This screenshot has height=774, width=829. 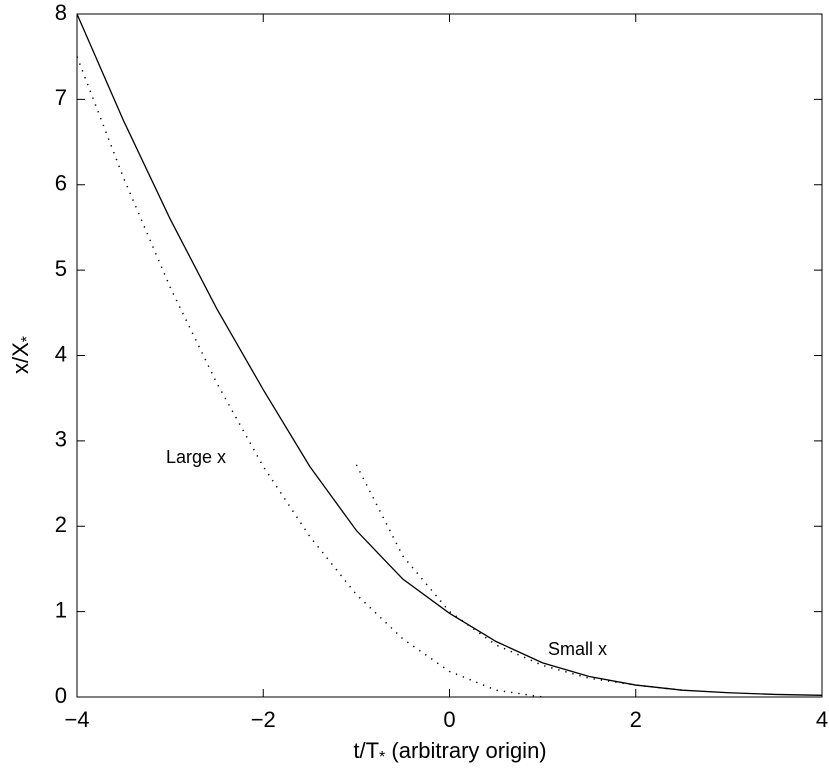 What do you see at coordinates (449, 719) in the screenshot?
I see `x-tick-label: 0` at bounding box center [449, 719].